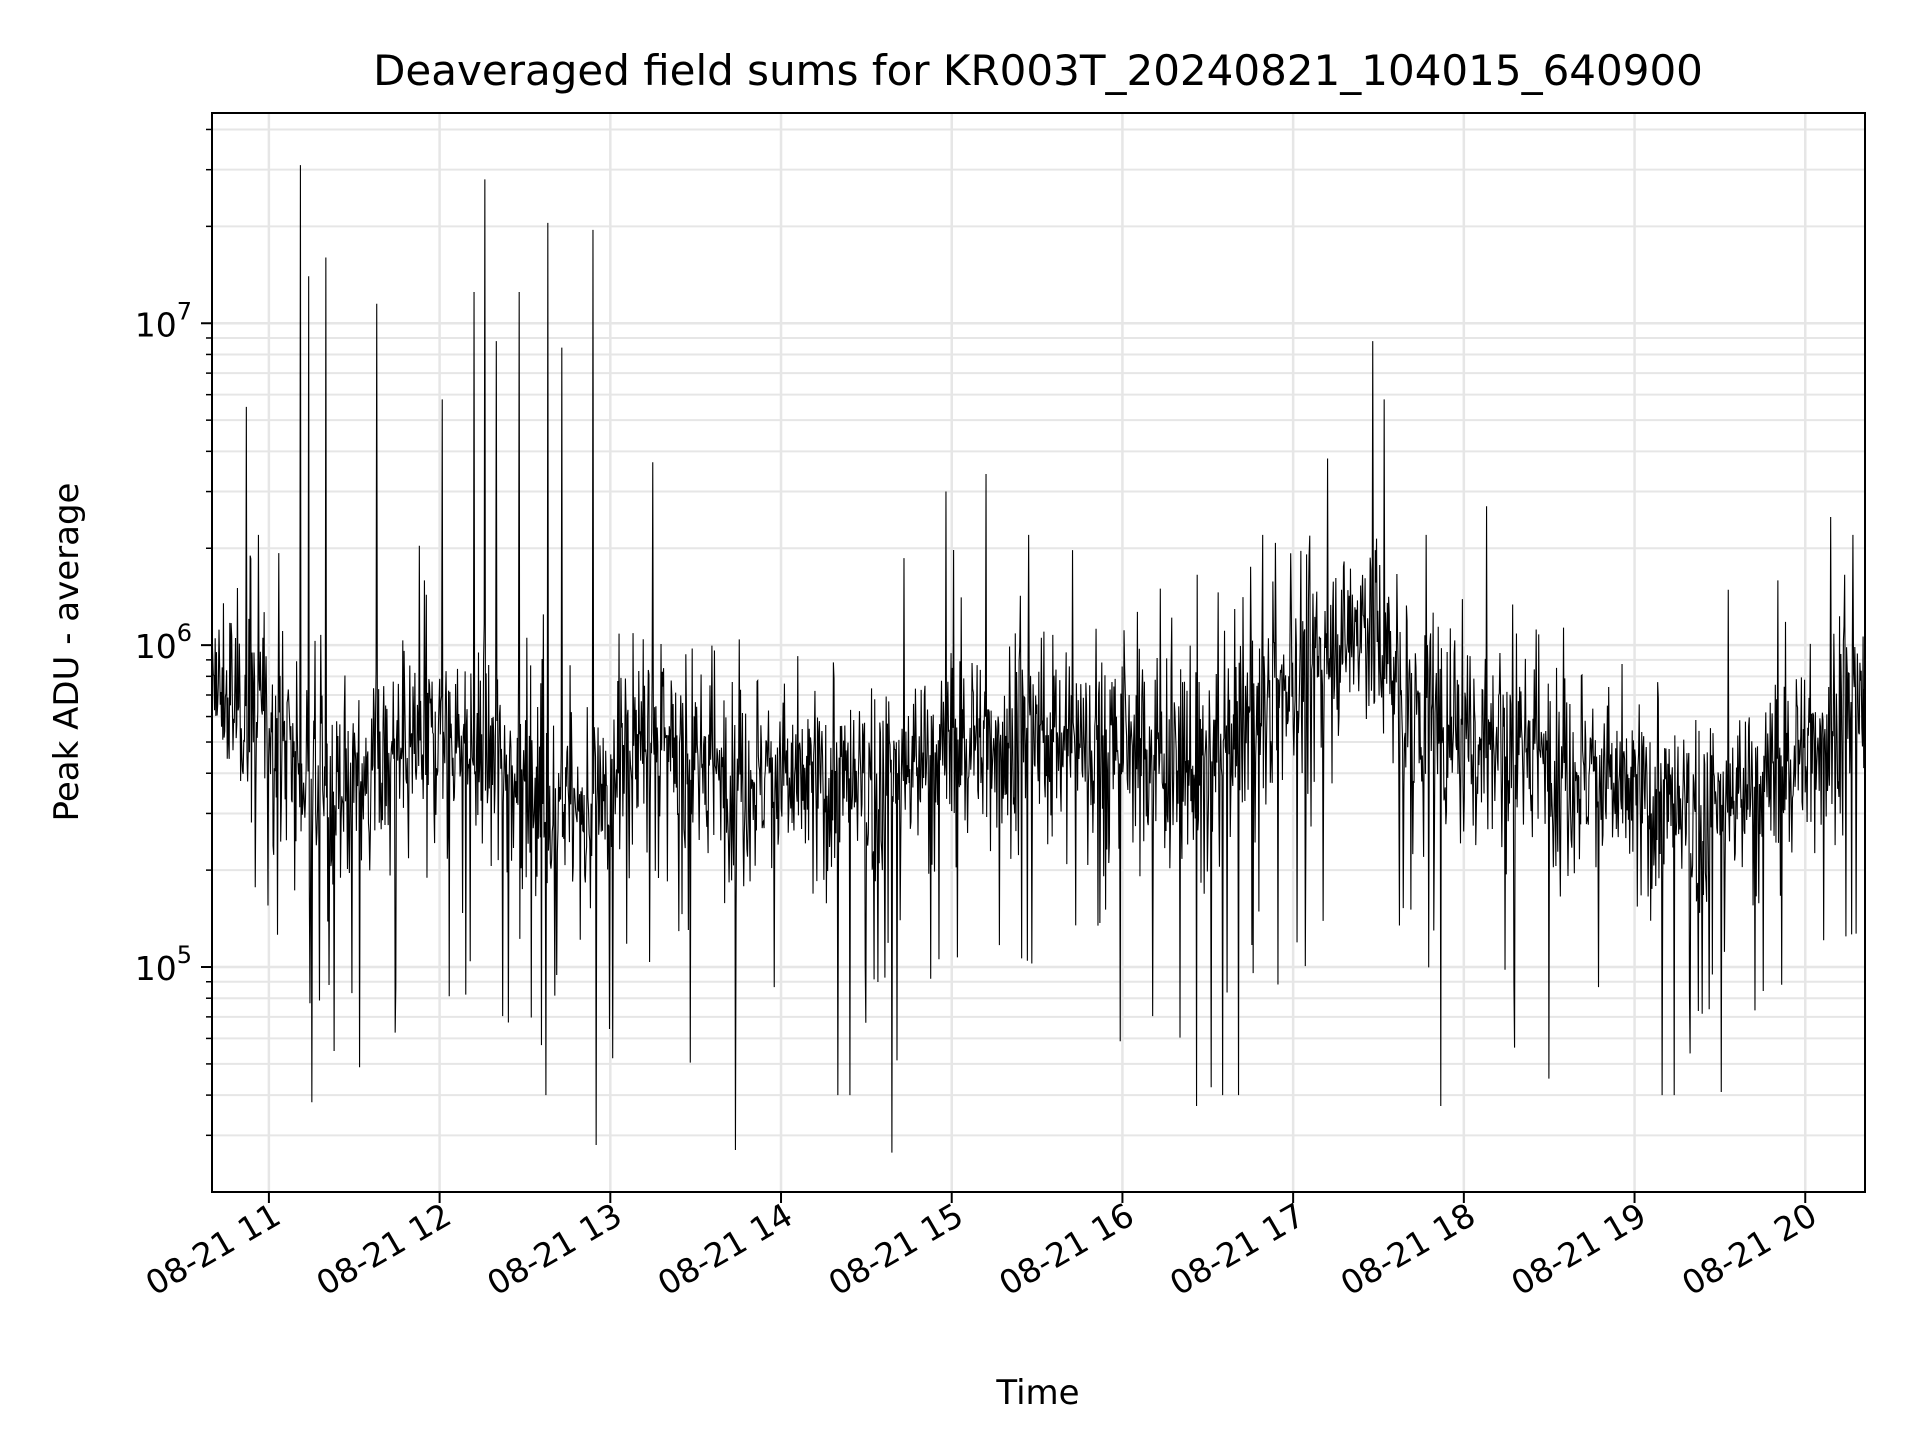 The image size is (1920, 1440). What do you see at coordinates (67, 652) in the screenshot?
I see `y-axis-label: Peak ADU - average` at bounding box center [67, 652].